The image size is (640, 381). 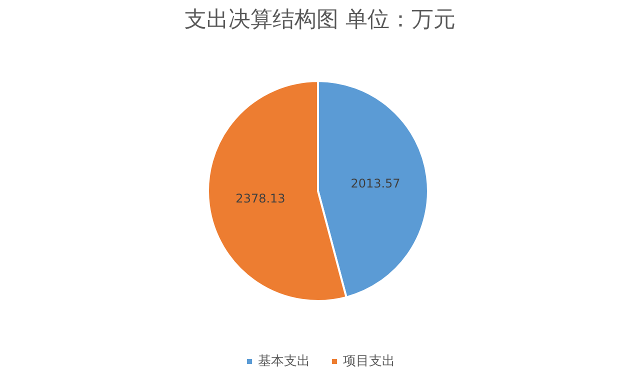 What do you see at coordinates (261, 199) in the screenshot?
I see `data-label: 2378.13` at bounding box center [261, 199].